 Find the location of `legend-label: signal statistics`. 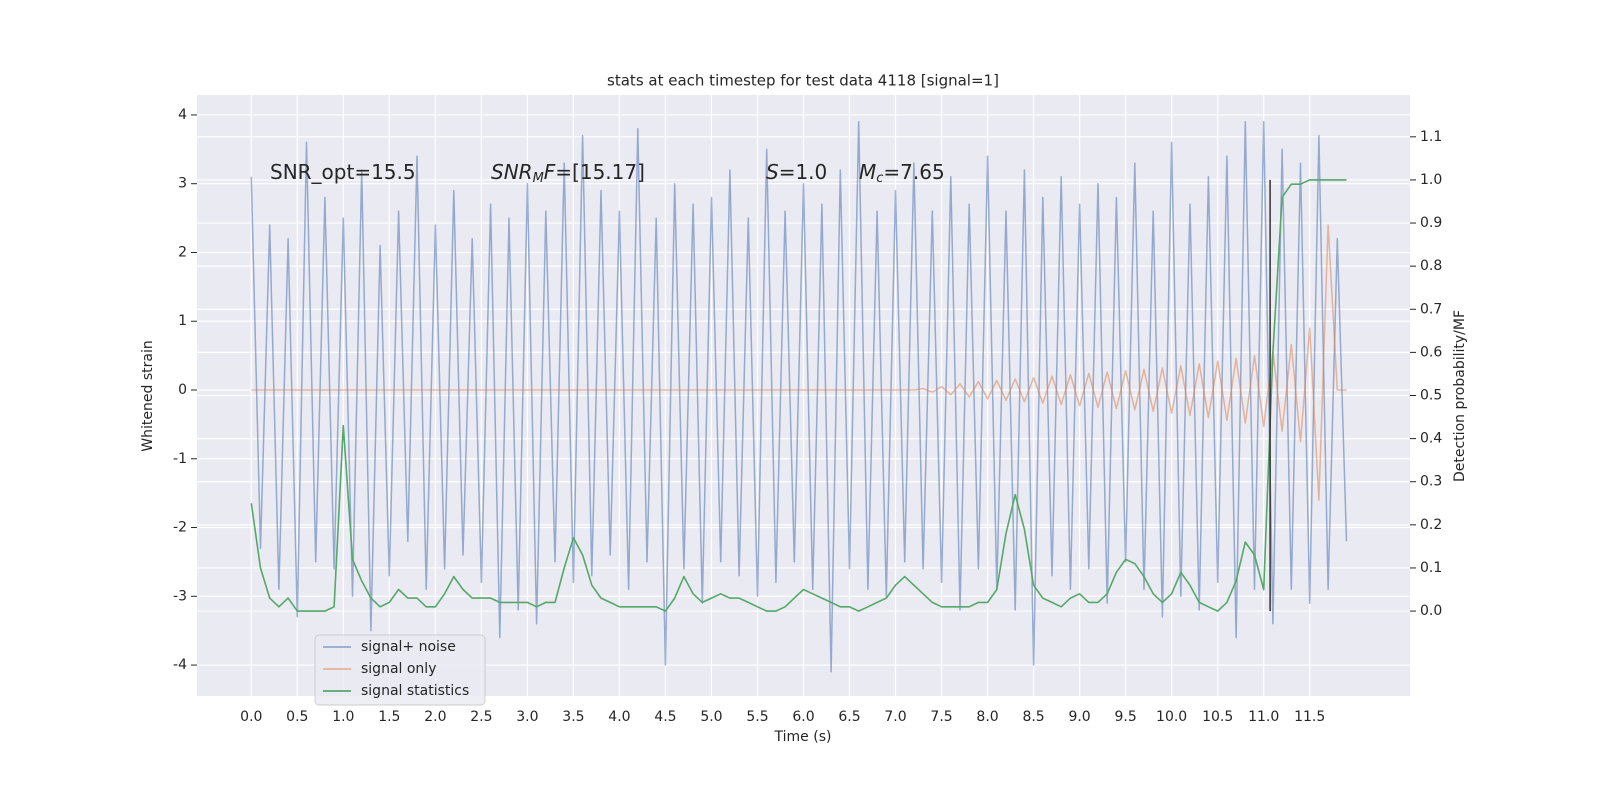

legend-label: signal statistics is located at coordinates (415, 691).